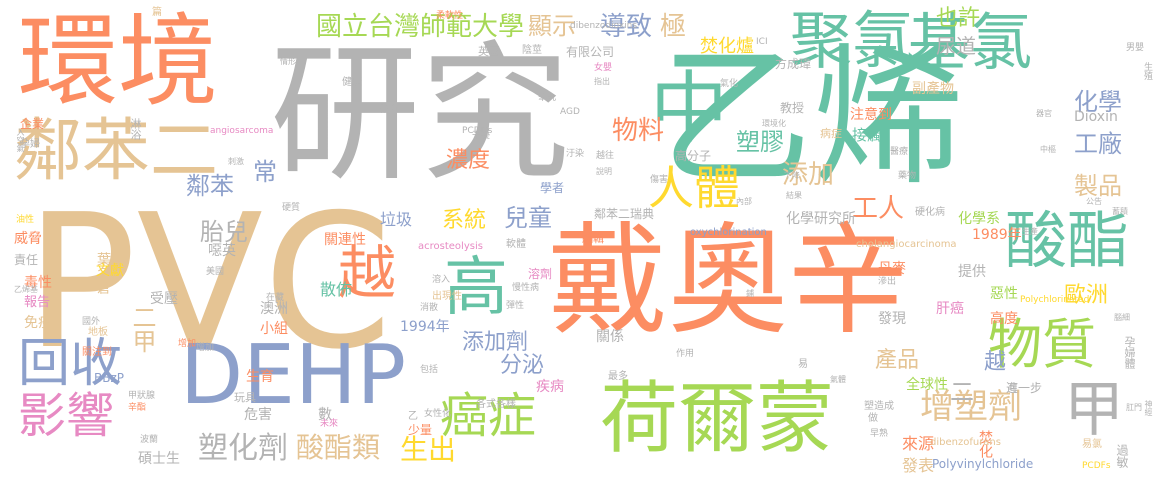 This screenshot has height=482, width=1175. I want to click on word: 女嬰, so click(603, 68).